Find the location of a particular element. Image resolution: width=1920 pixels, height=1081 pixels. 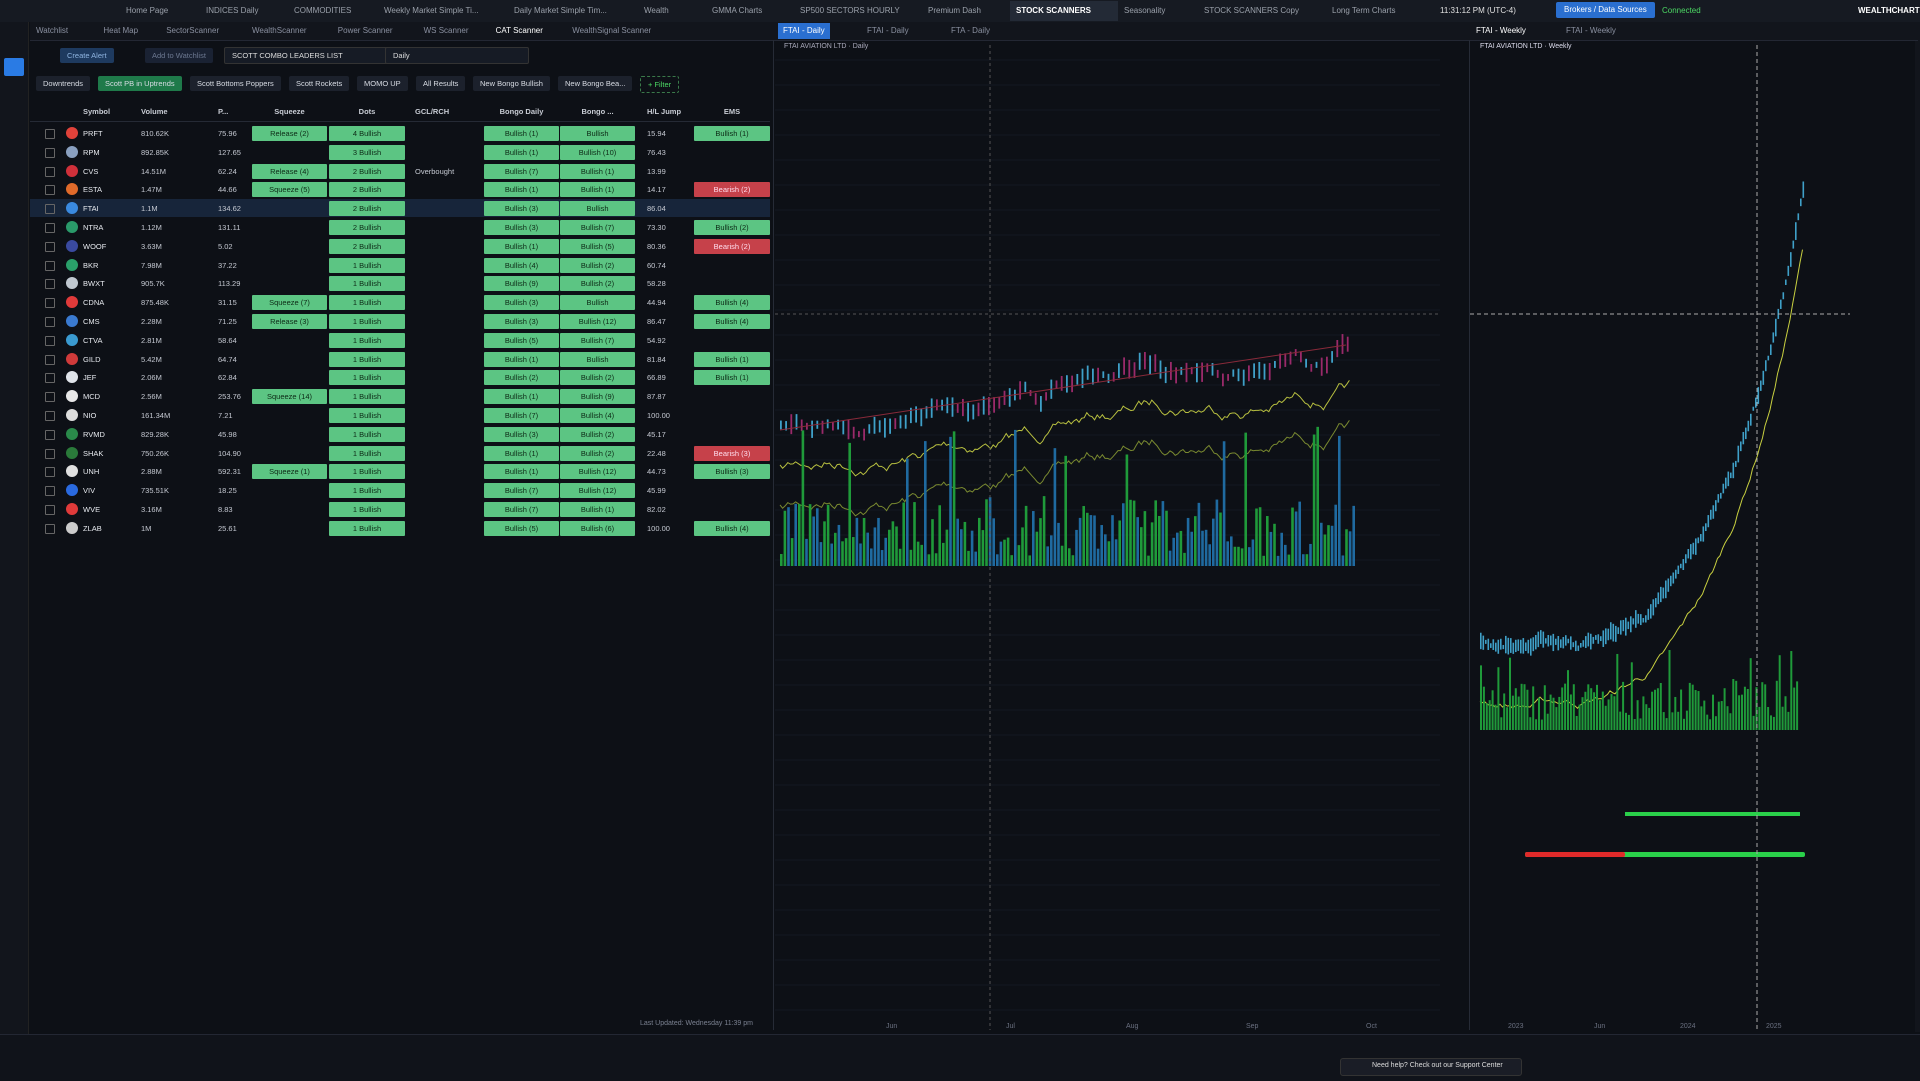

top-tab: GMMA Charts is located at coordinates (737, 10).